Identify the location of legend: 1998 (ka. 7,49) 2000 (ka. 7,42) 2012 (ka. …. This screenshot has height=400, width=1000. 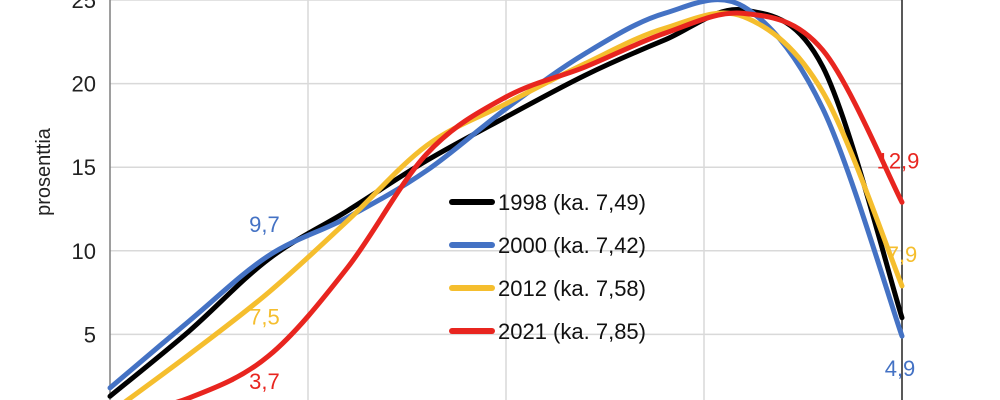
(547, 267).